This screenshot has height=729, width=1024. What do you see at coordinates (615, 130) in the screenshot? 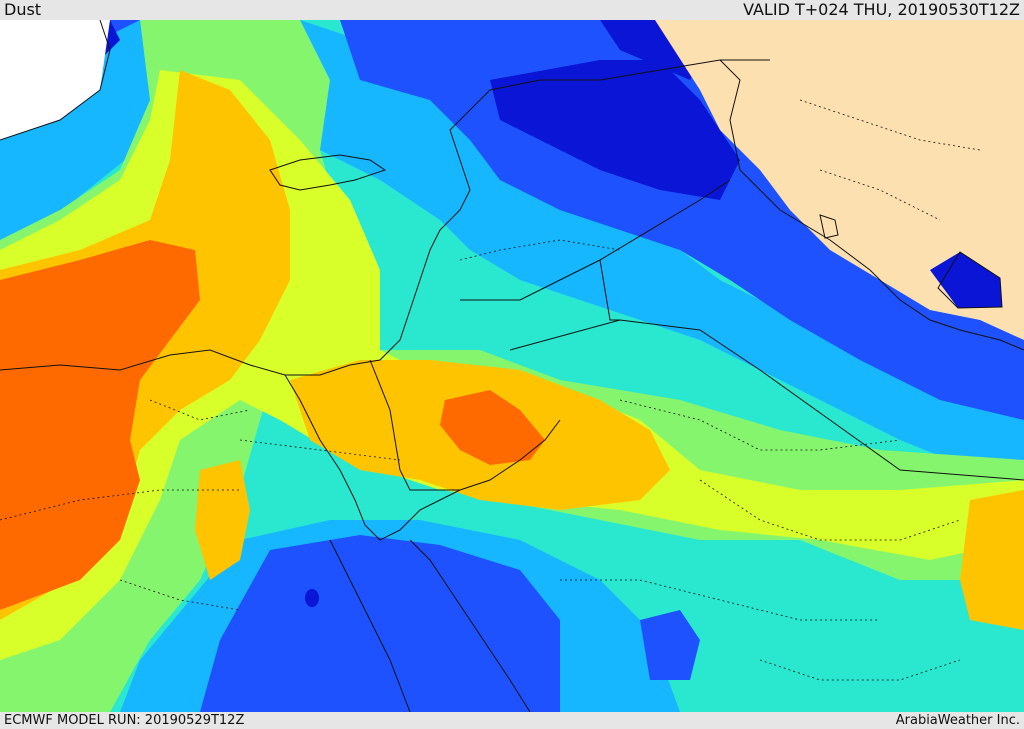
I see `dust-zone-very-low-northeast` at bounding box center [615, 130].